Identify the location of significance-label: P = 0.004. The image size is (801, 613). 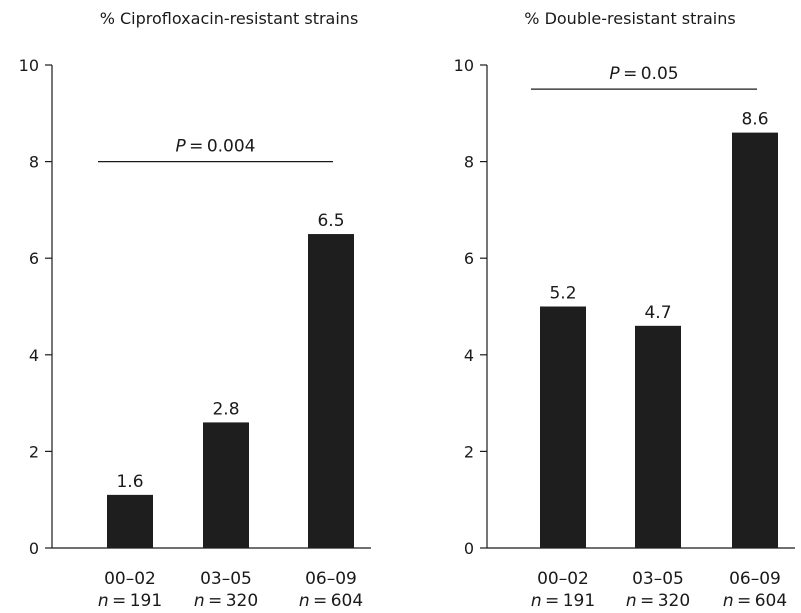
(216, 147).